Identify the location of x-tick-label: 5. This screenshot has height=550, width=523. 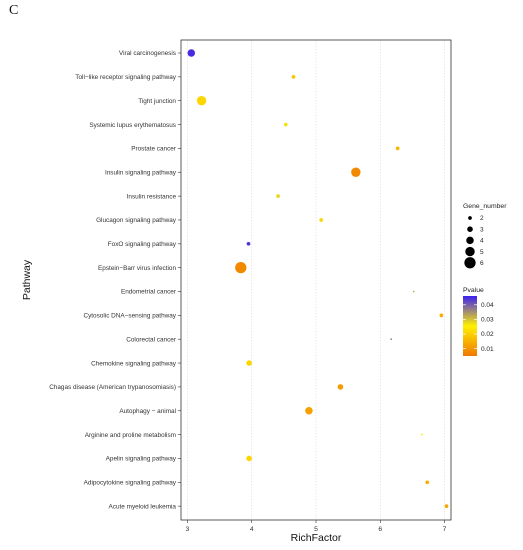
(316, 529).